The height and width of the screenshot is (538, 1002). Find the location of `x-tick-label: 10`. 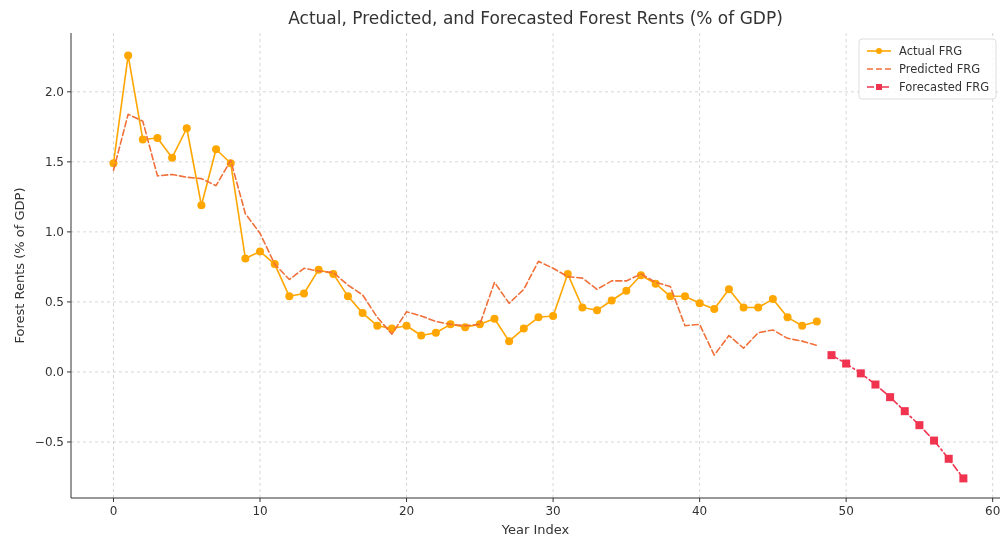

x-tick-label: 10 is located at coordinates (260, 511).